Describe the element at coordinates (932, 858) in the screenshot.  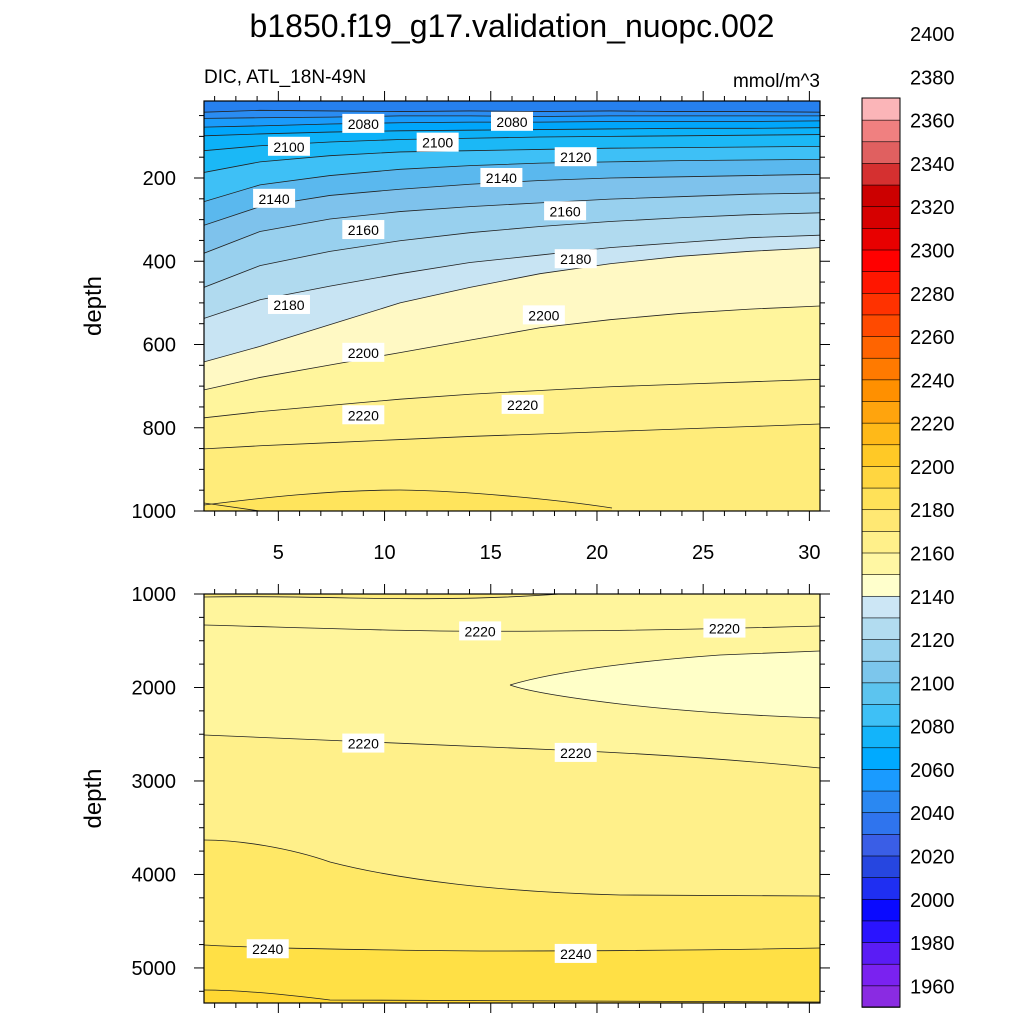
I see `colorbar-label: 2020` at that location.